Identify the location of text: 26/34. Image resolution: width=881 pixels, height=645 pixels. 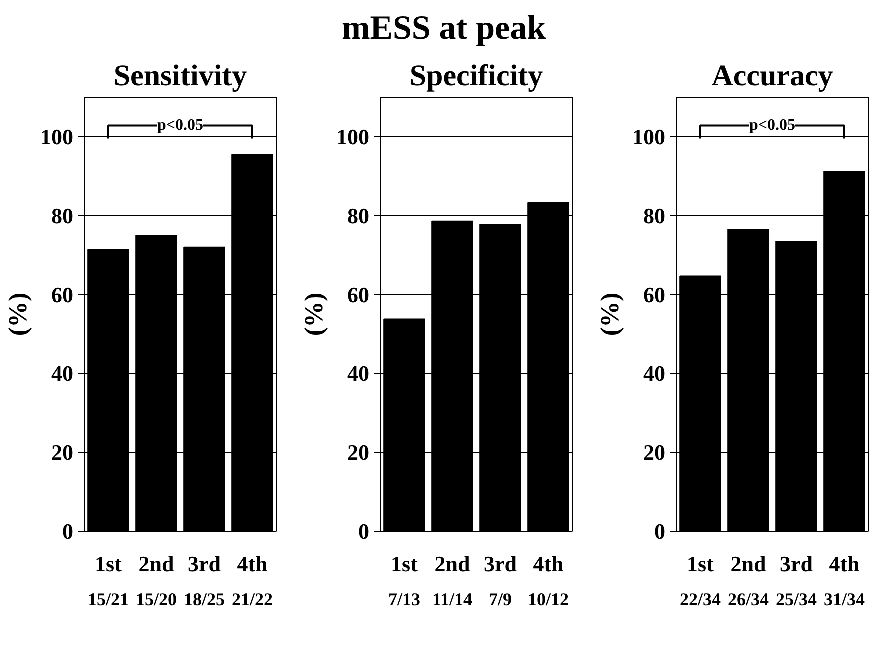
(749, 600).